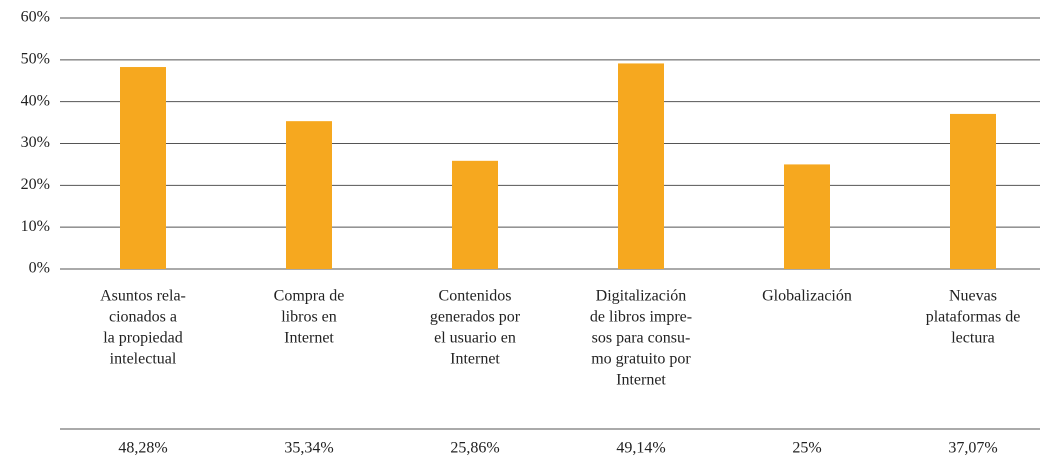 This screenshot has width=1056, height=459. I want to click on x-tick-label: cionados a, so click(143, 317).